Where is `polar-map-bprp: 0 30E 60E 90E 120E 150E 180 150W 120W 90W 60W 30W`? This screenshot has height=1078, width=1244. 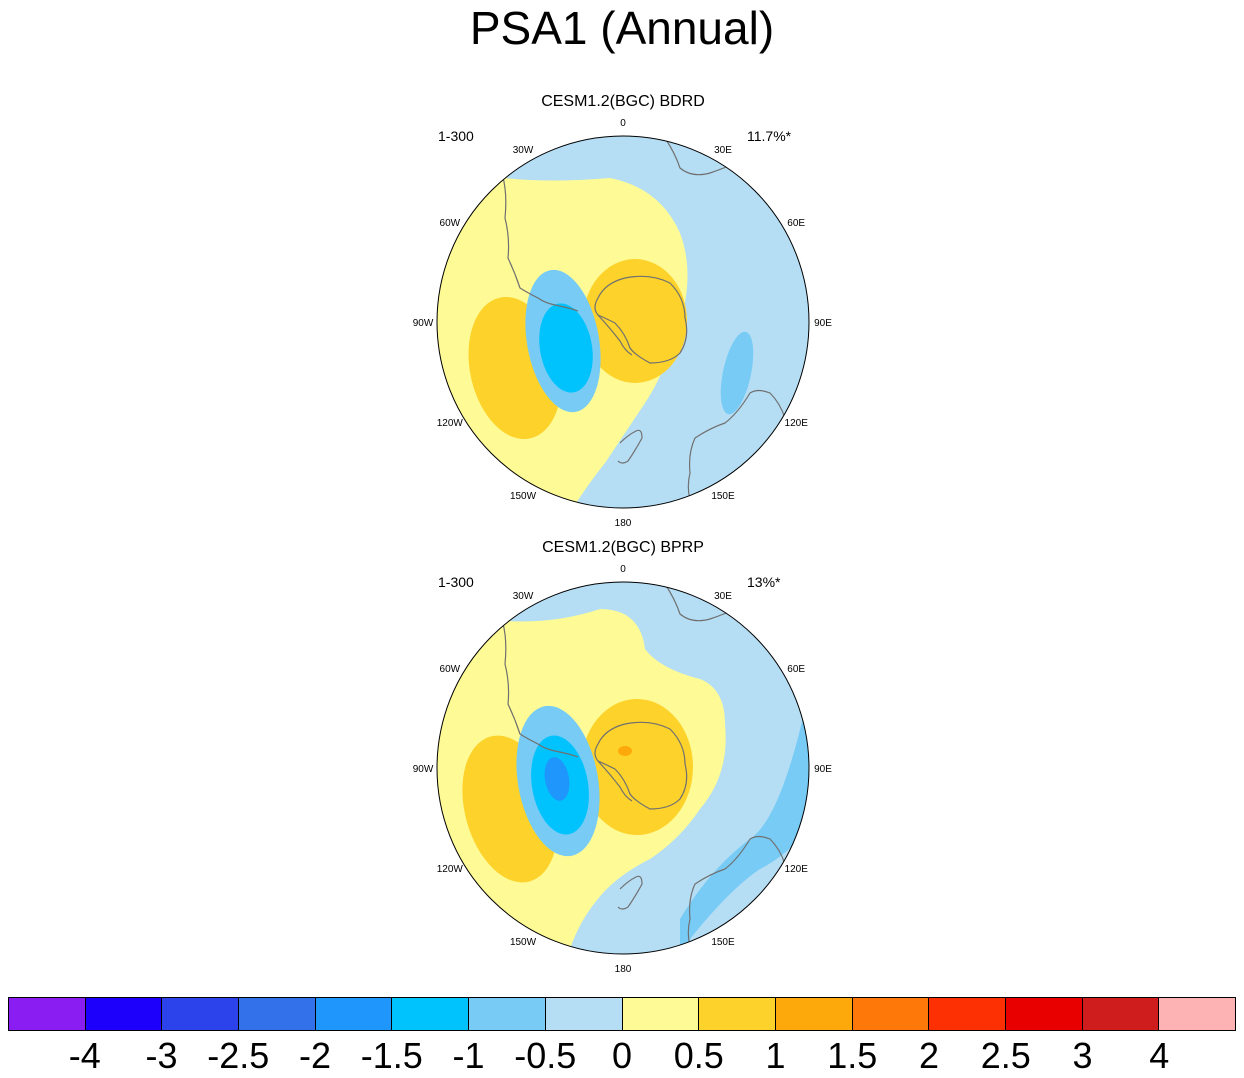
polar-map-bprp: 0 30E 60E 90E 120E 150E 180 150W 120W 90W 60W 30W is located at coordinates (623, 769).